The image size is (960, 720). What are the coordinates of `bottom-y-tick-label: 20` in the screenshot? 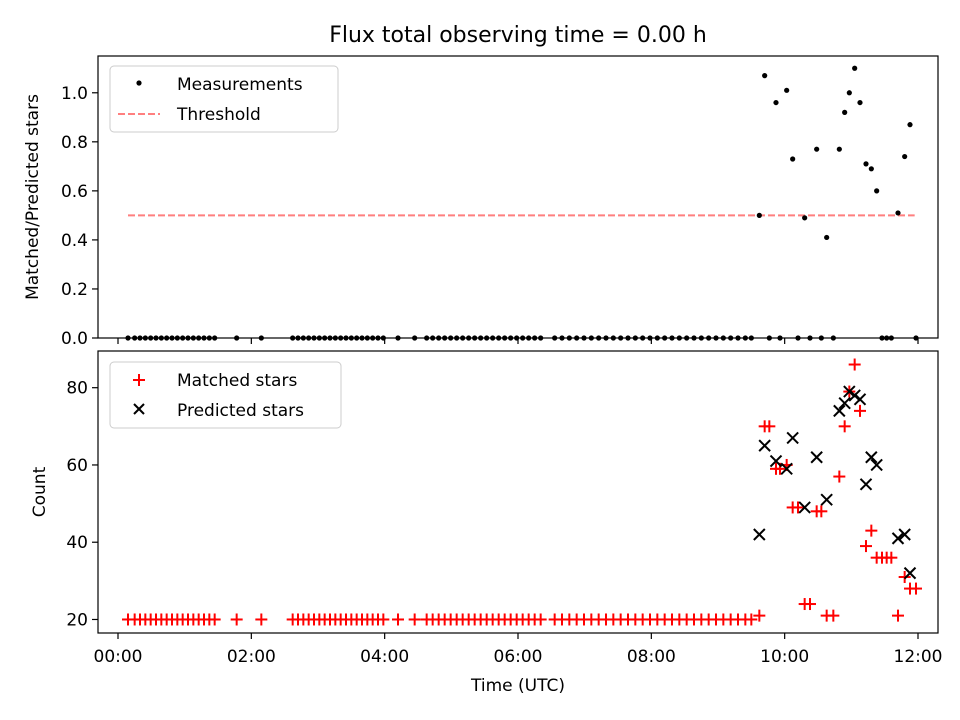 It's located at (77, 620).